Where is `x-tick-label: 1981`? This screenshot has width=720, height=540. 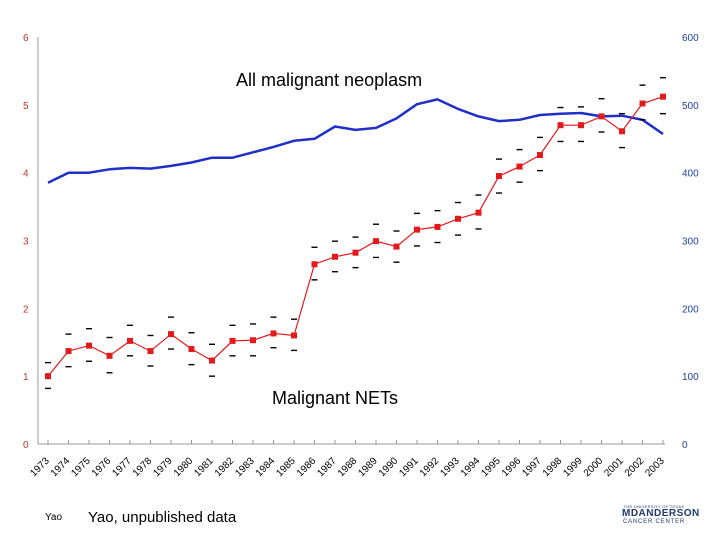
x-tick-label: 1981 is located at coordinates (204, 467).